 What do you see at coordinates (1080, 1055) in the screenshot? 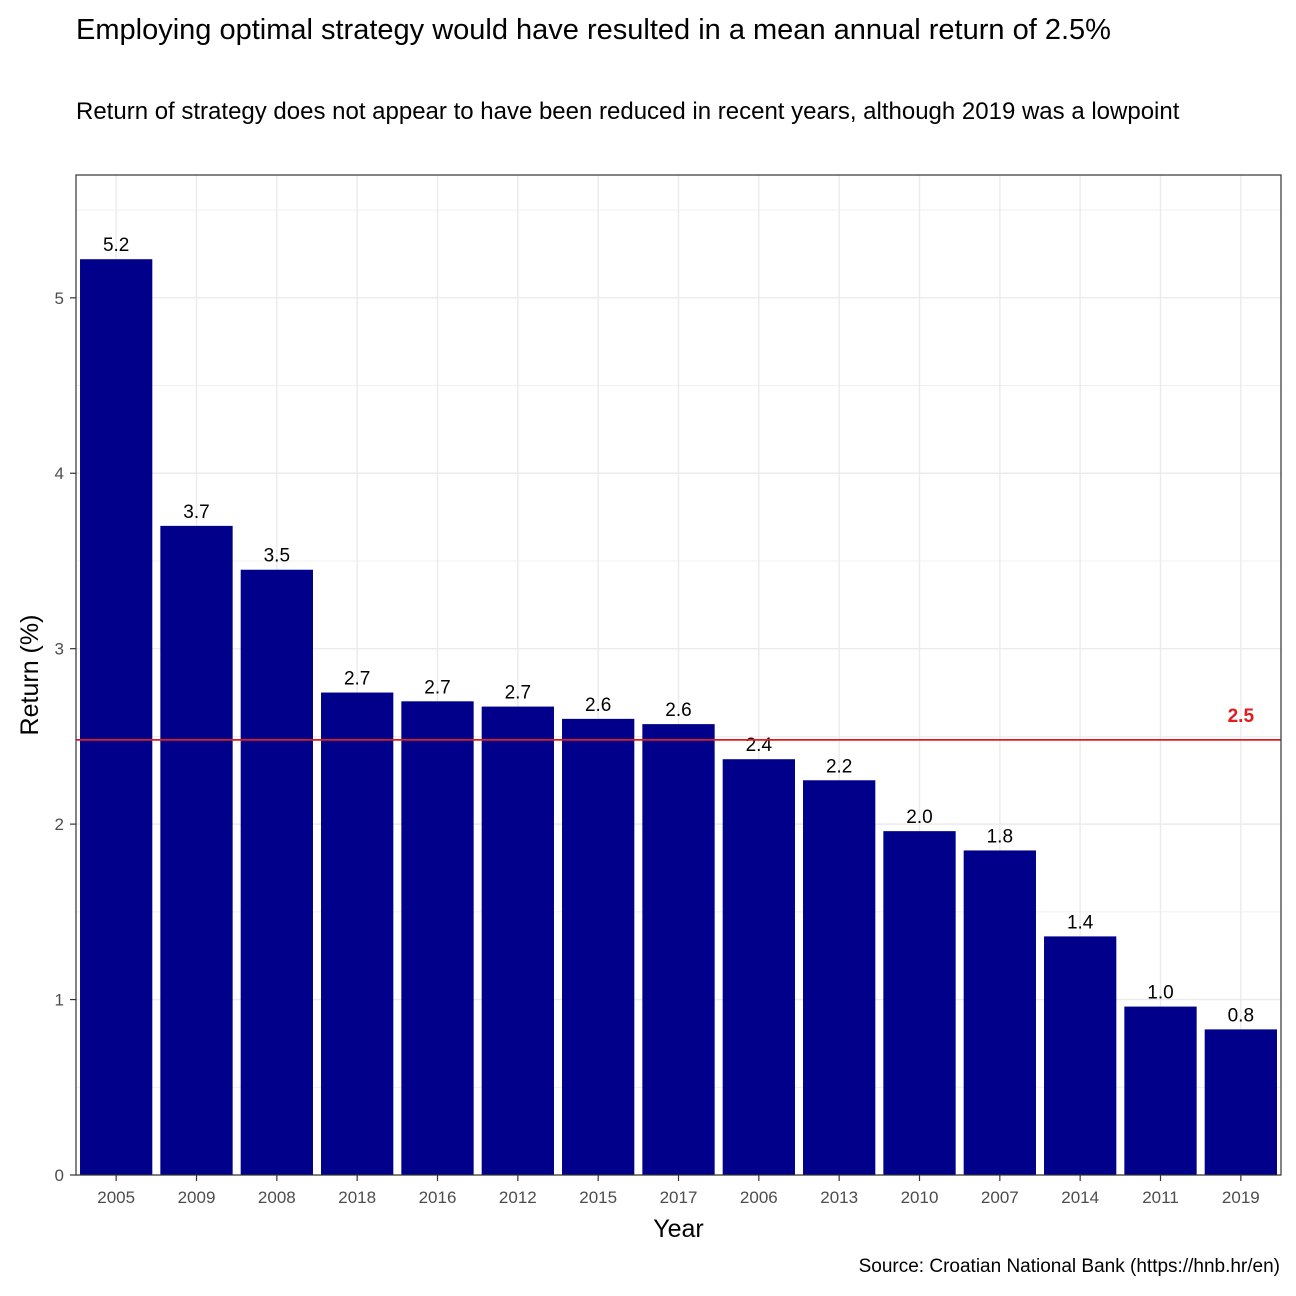
I see `bar-2014` at bounding box center [1080, 1055].